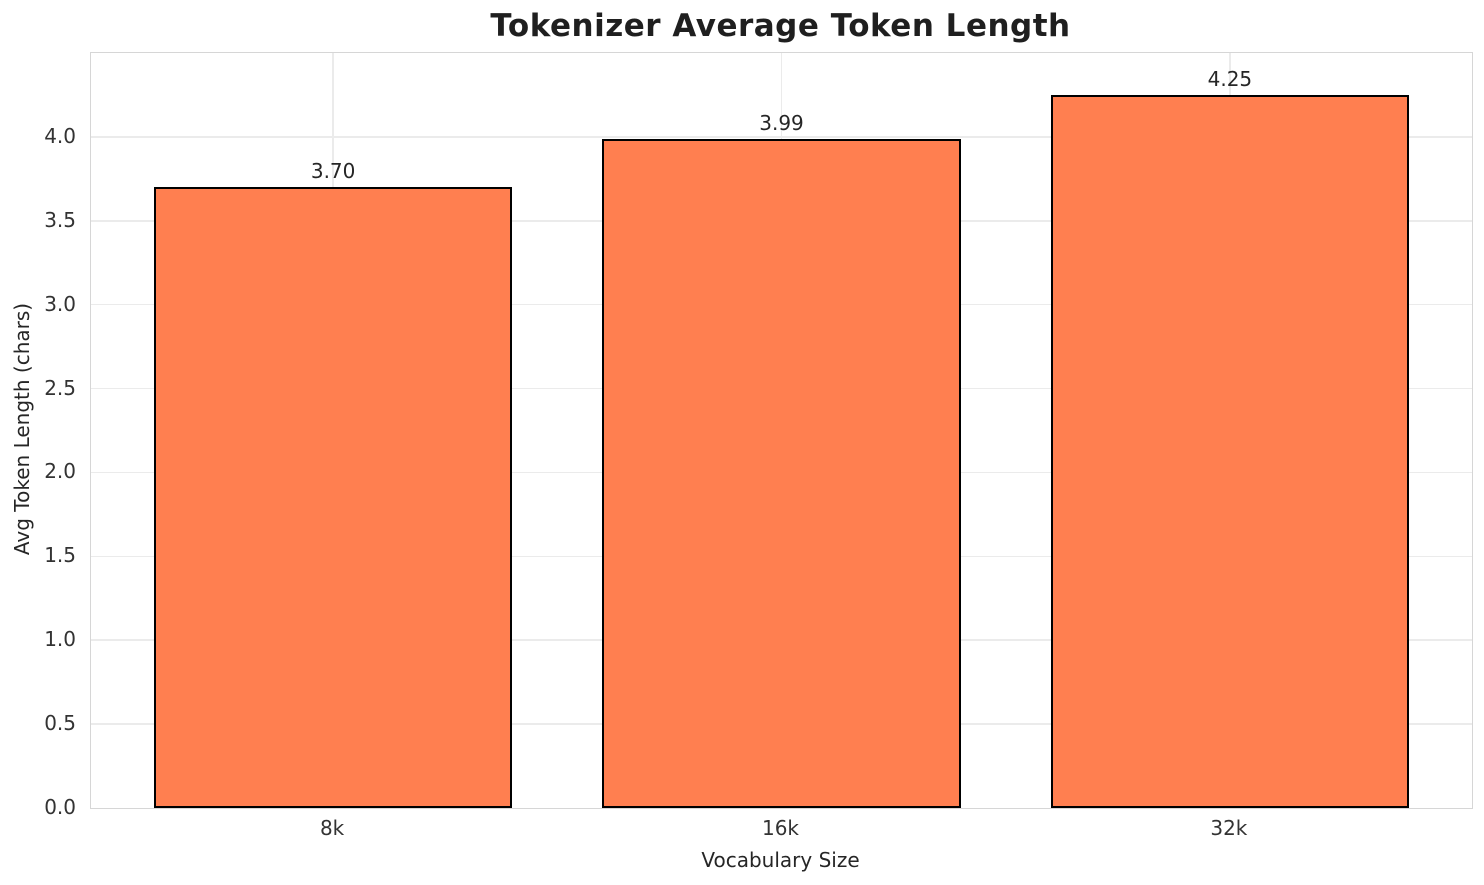  Describe the element at coordinates (60, 303) in the screenshot. I see `y-tick-label: 3.0` at that location.